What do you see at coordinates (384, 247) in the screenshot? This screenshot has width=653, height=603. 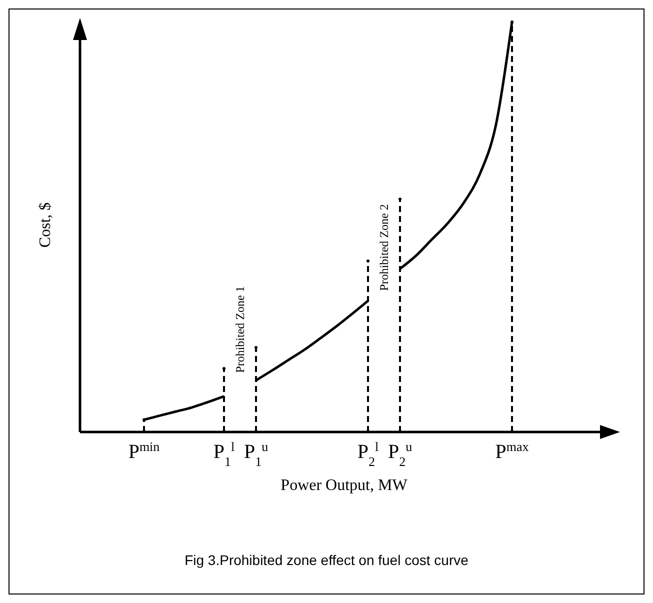 I see `annotation: Prohibited Zone 2` at bounding box center [384, 247].